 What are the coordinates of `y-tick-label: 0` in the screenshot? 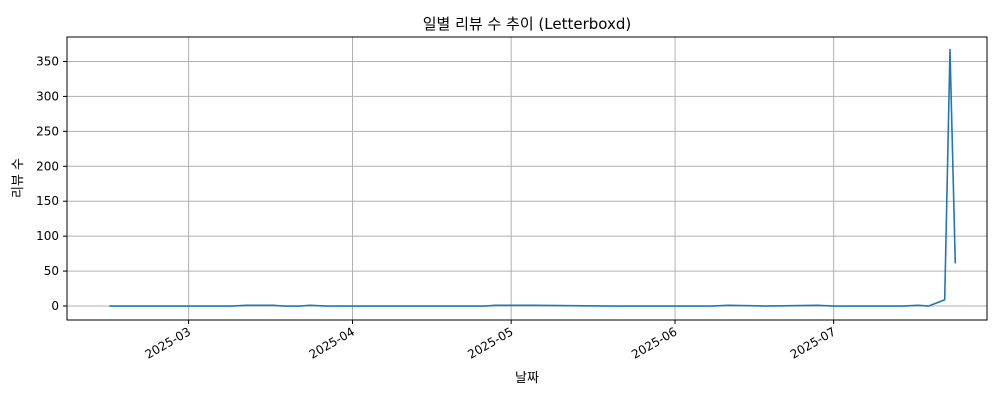 It's located at (55, 306).